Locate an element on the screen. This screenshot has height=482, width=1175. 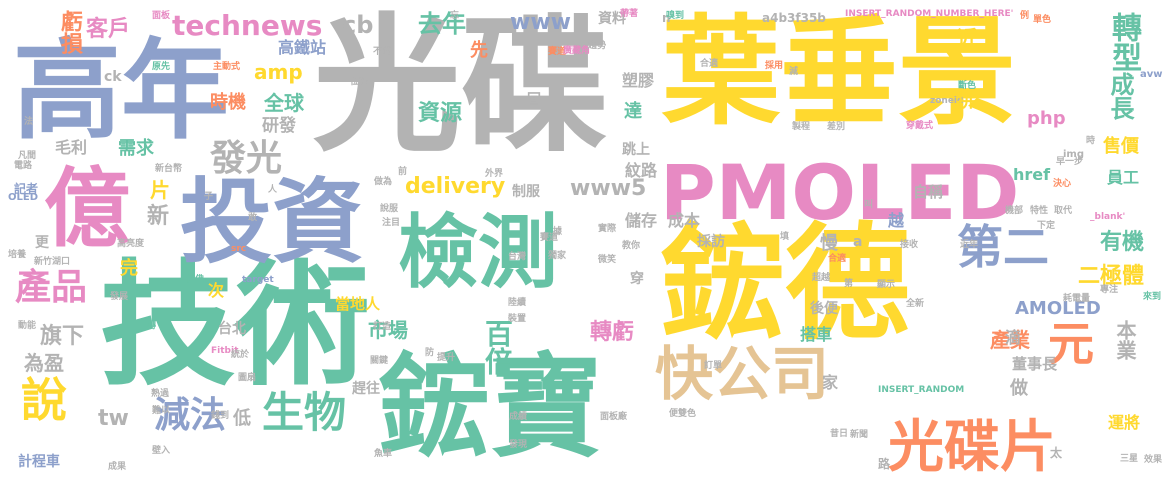
word: 運將 is located at coordinates (1124, 422).